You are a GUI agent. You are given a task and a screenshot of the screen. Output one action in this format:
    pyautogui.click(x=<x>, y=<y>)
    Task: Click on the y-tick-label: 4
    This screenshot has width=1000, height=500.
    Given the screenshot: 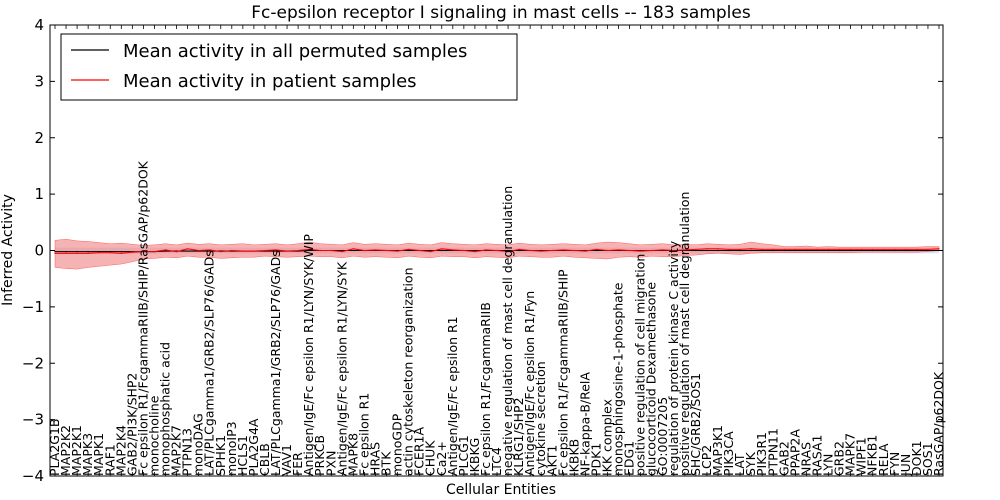 What is the action you would take?
    pyautogui.click(x=39, y=25)
    